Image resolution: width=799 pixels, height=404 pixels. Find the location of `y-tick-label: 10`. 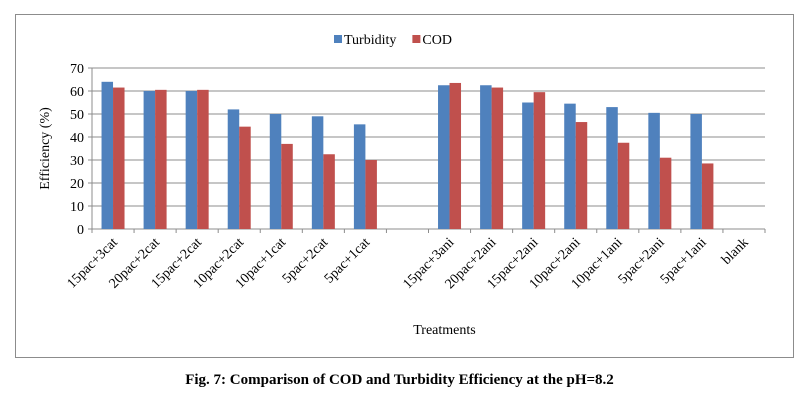

y-tick-label: 10 is located at coordinates (77, 207).